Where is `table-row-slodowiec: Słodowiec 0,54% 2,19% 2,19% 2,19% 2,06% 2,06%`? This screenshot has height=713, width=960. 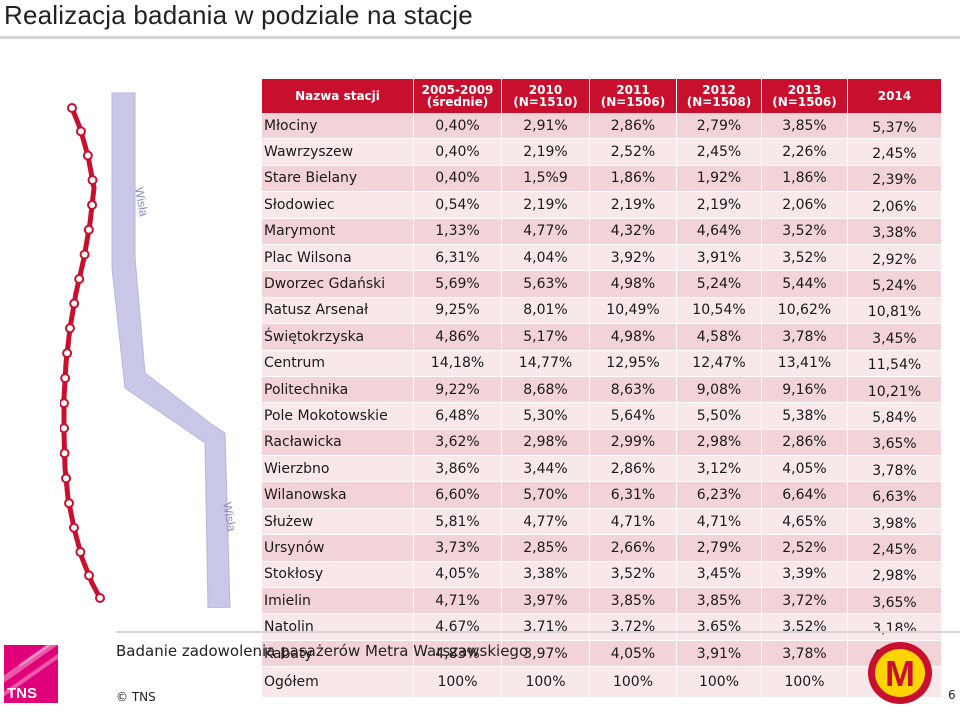
table-row-slodowiec: Słodowiec 0,54% 2,19% 2,19% 2,19% 2,06% 2,06% is located at coordinates (602, 205).